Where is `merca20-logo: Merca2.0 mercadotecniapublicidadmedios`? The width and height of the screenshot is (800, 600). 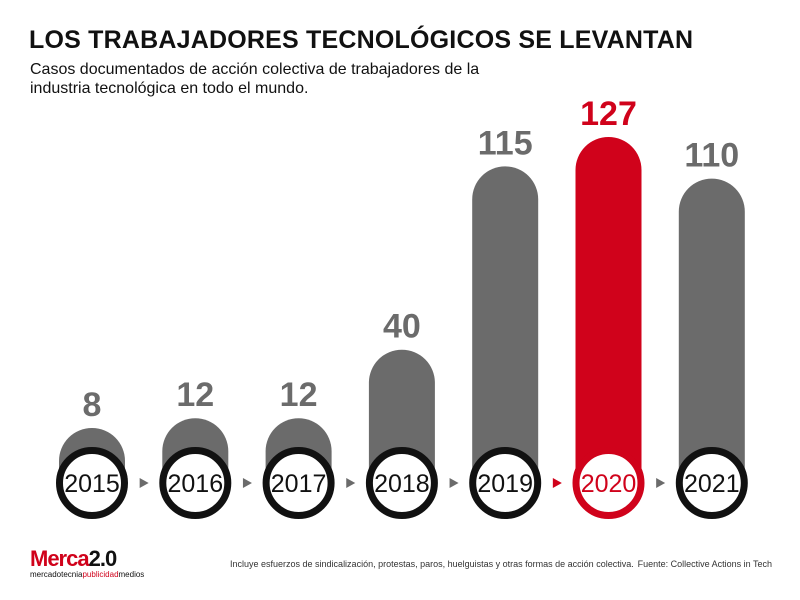 merca20-logo: Merca2.0 mercadotecniapublicidadmedios is located at coordinates (87, 564).